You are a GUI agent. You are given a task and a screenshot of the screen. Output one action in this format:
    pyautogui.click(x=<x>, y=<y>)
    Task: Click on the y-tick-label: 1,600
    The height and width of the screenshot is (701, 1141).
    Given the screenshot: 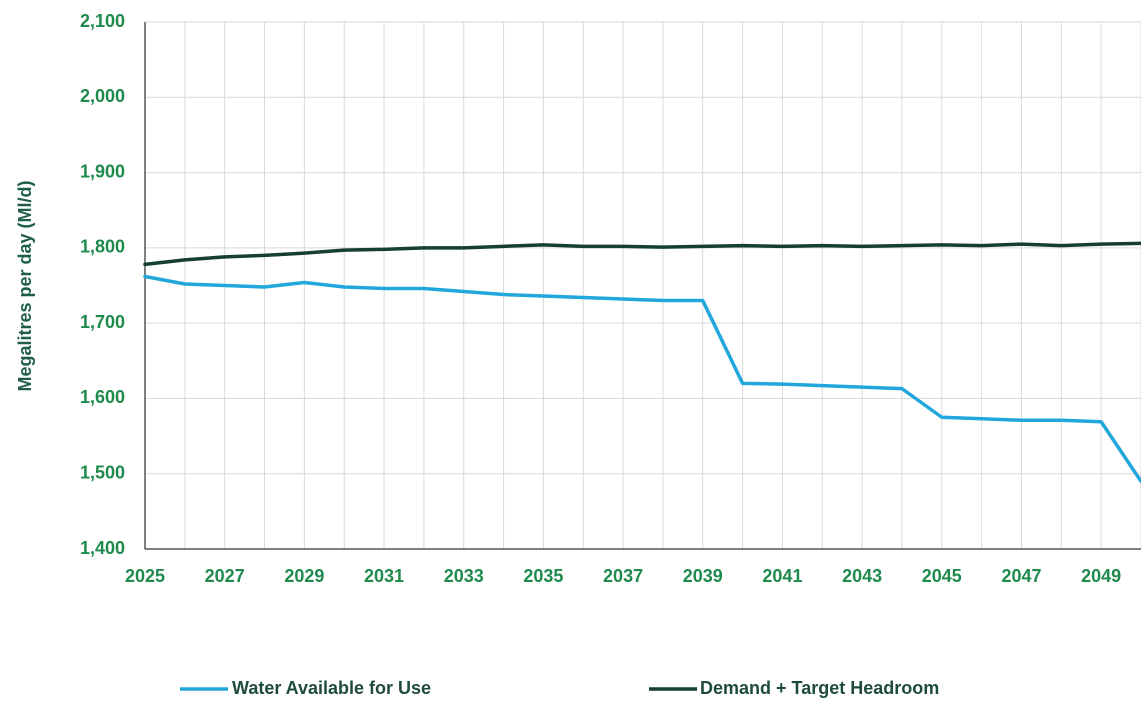 What is the action you would take?
    pyautogui.click(x=102, y=397)
    